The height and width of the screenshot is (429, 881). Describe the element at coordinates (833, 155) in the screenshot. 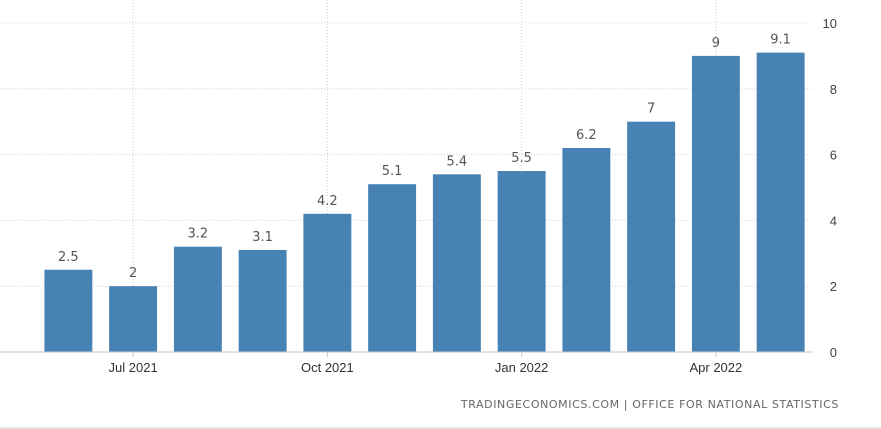

I see `y-tick-label: 6` at that location.